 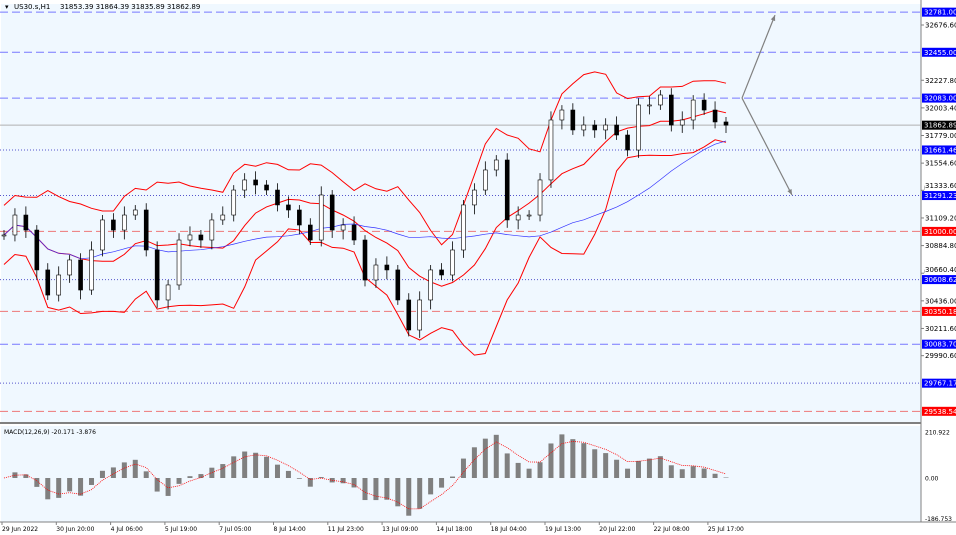 What do you see at coordinates (75, 529) in the screenshot?
I see `x-tick-label: 30 Jun 20:00` at bounding box center [75, 529].